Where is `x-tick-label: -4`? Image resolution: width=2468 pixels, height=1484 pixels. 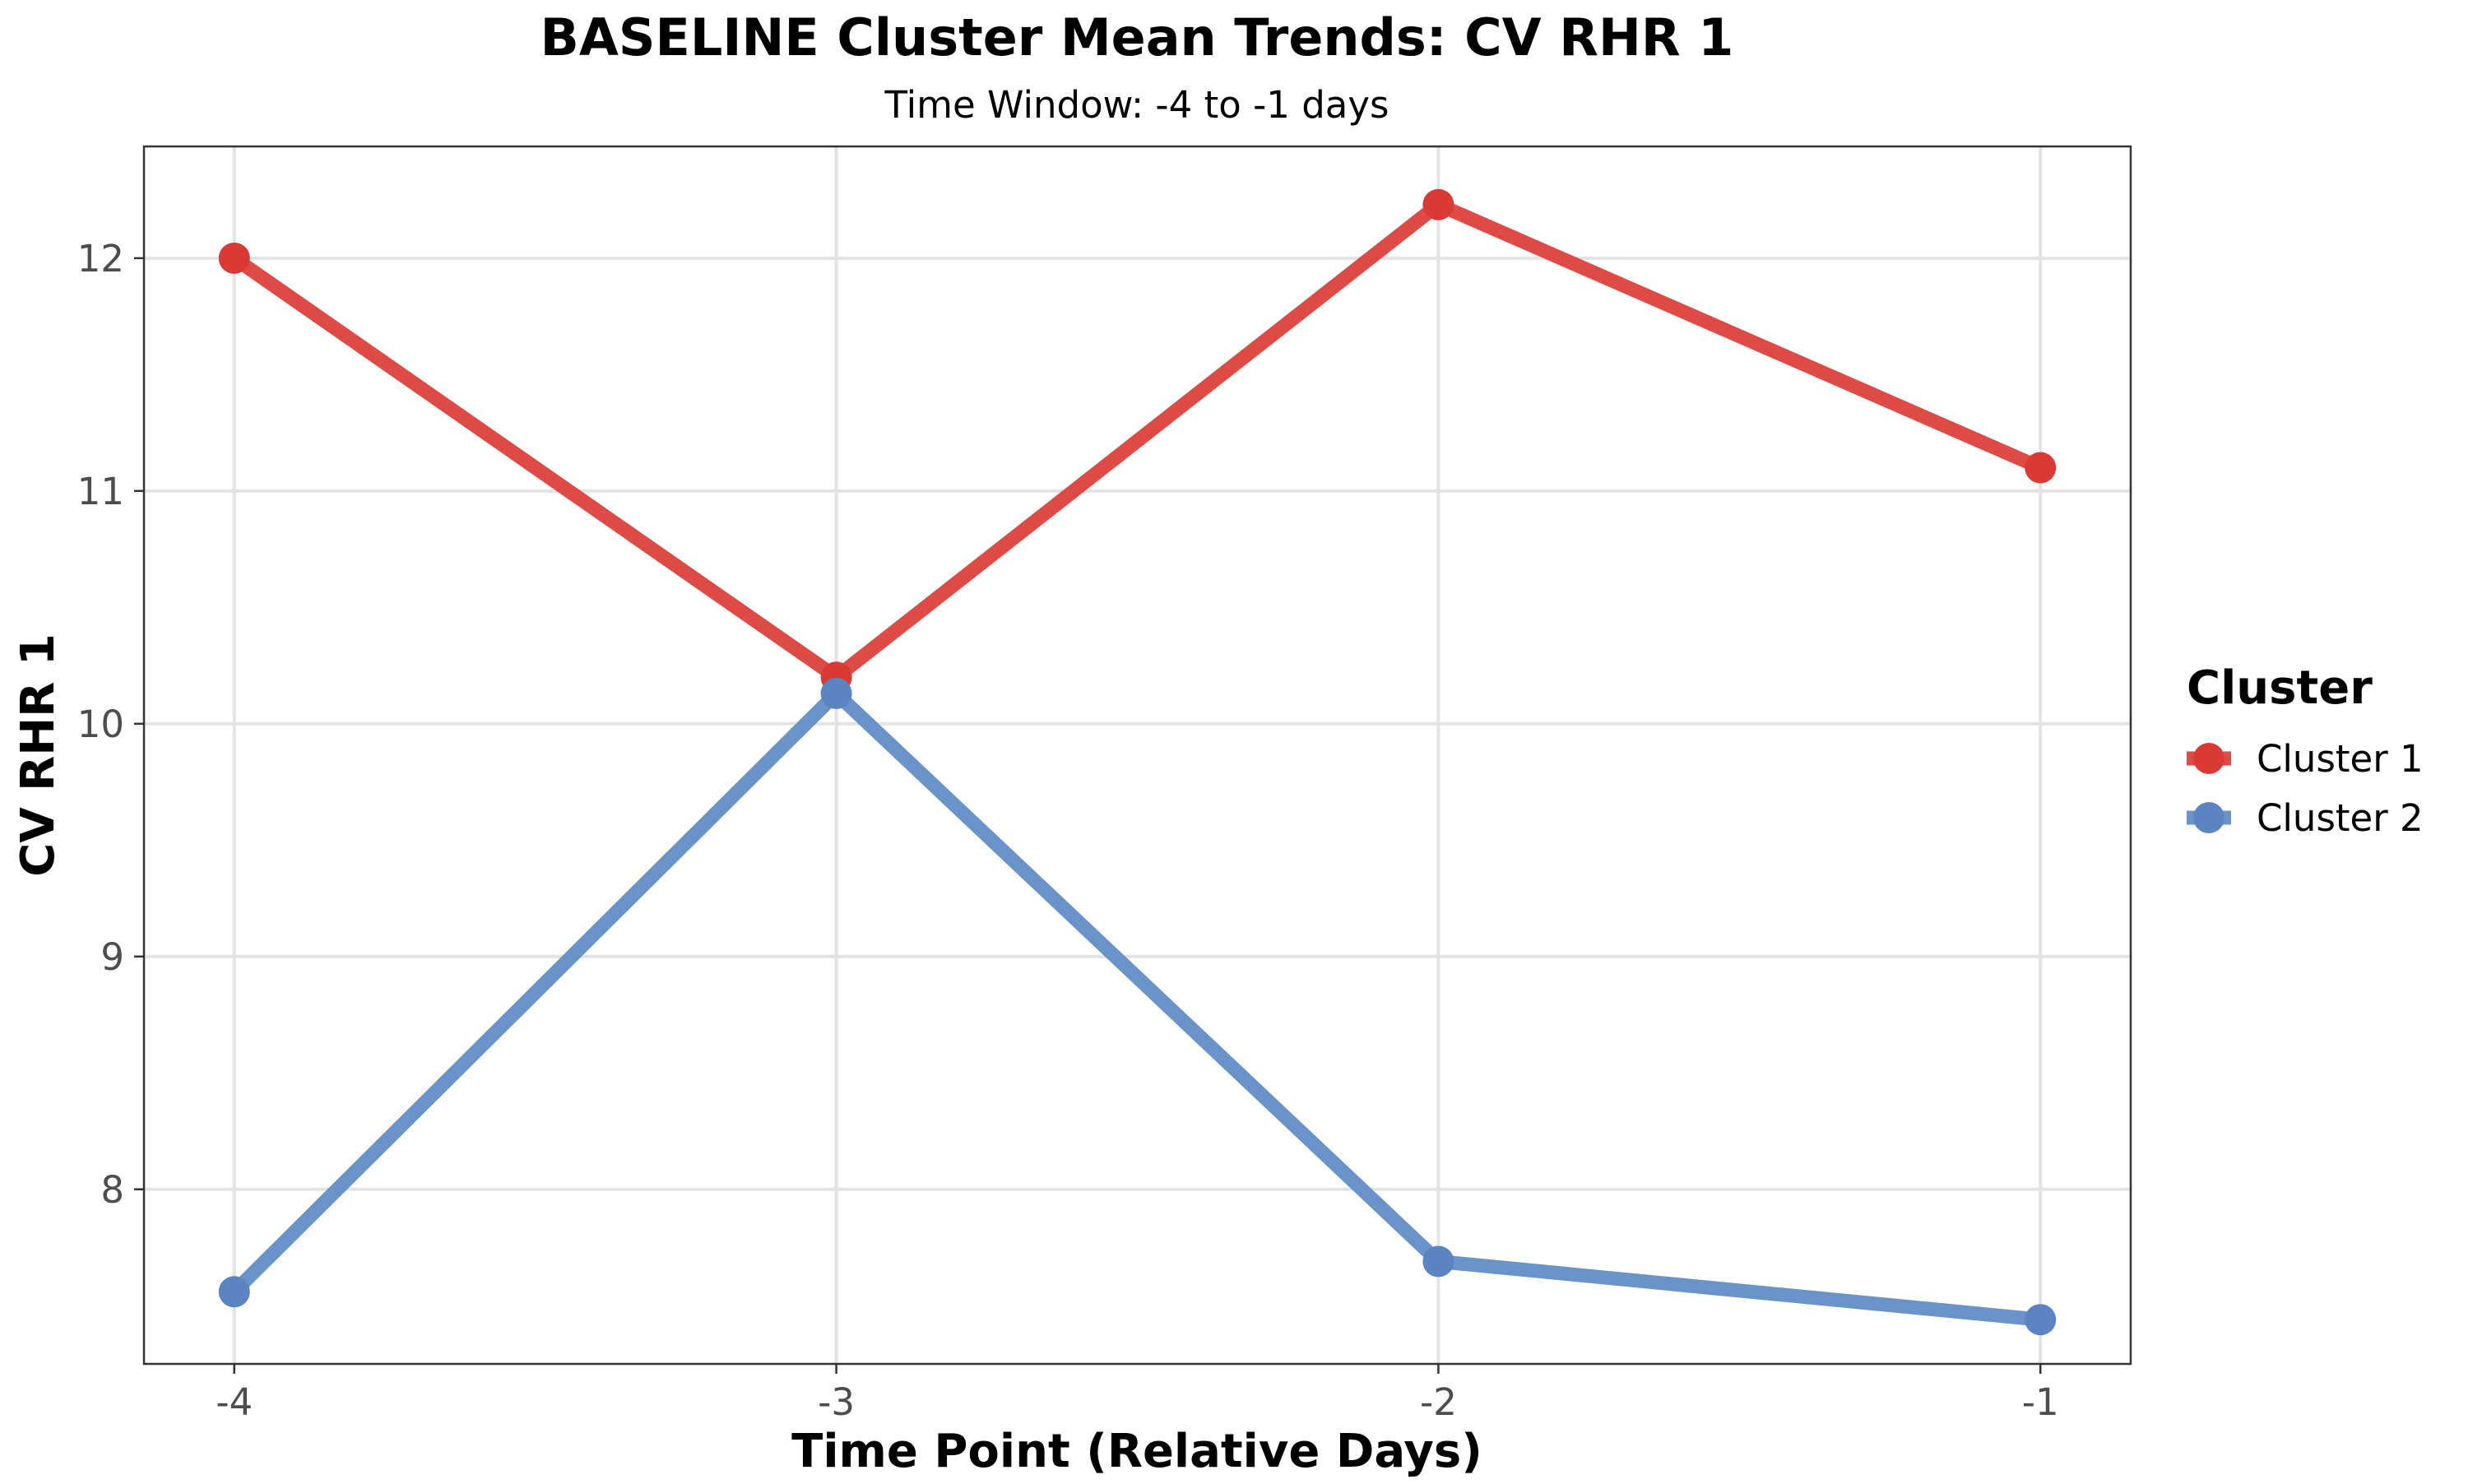
x-tick-label: -4 is located at coordinates (234, 1402).